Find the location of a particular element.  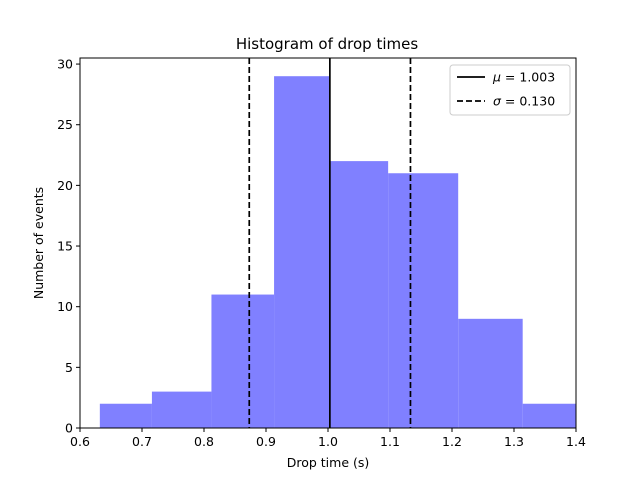

chart-title: Histogram of drop times is located at coordinates (327, 44).